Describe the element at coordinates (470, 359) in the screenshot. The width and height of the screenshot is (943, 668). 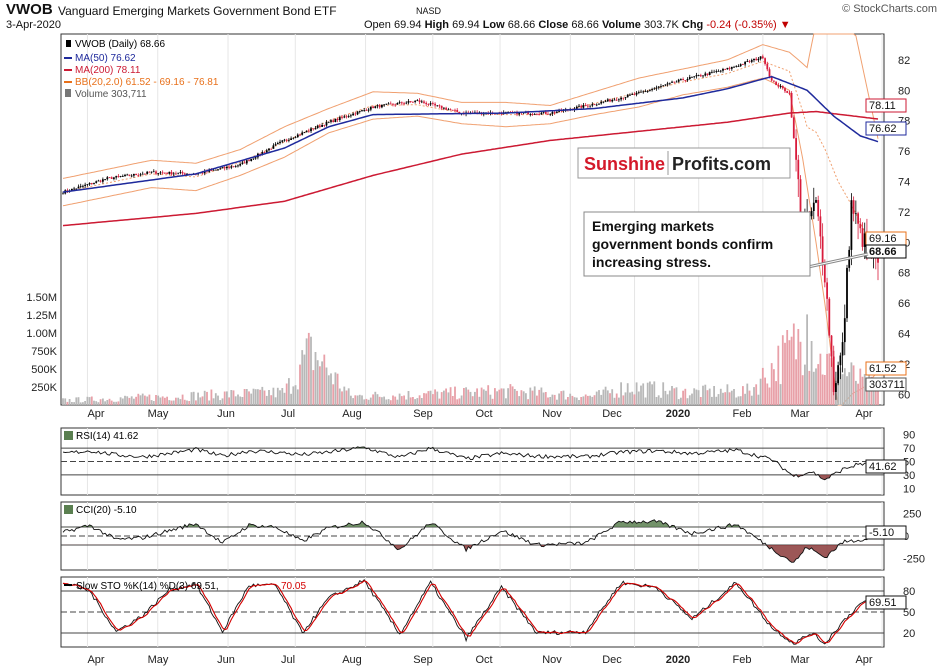
I see `volume-bars` at that location.